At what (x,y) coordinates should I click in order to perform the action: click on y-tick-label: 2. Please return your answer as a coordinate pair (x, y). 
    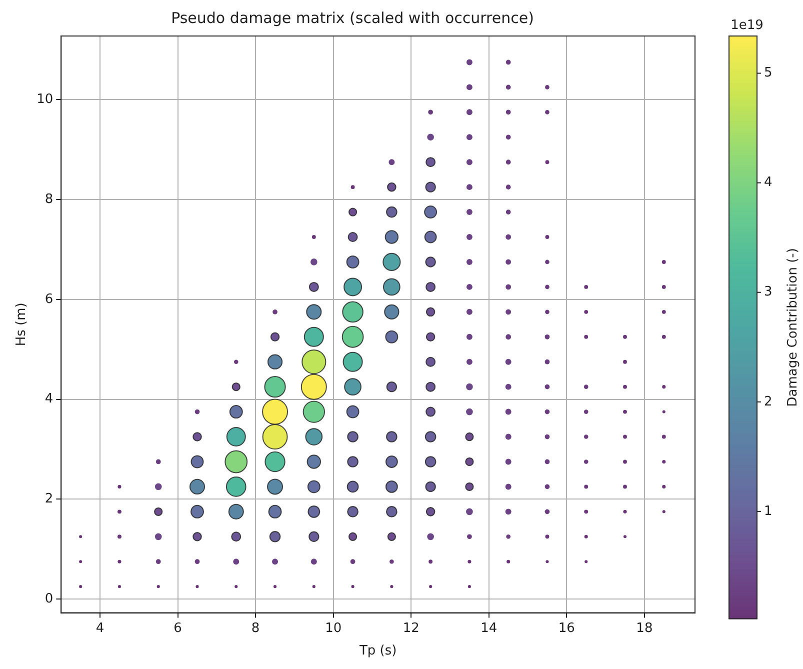
    Looking at the image, I should click on (49, 499).